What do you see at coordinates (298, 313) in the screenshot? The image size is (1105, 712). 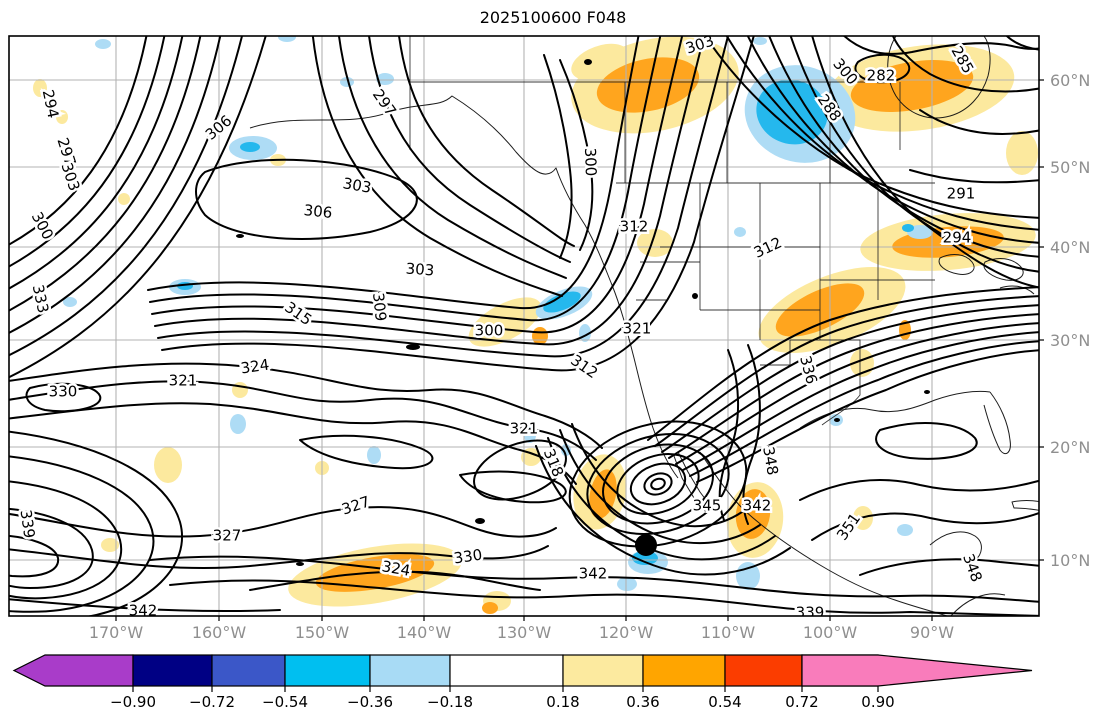 I see `contour-label: 315` at bounding box center [298, 313].